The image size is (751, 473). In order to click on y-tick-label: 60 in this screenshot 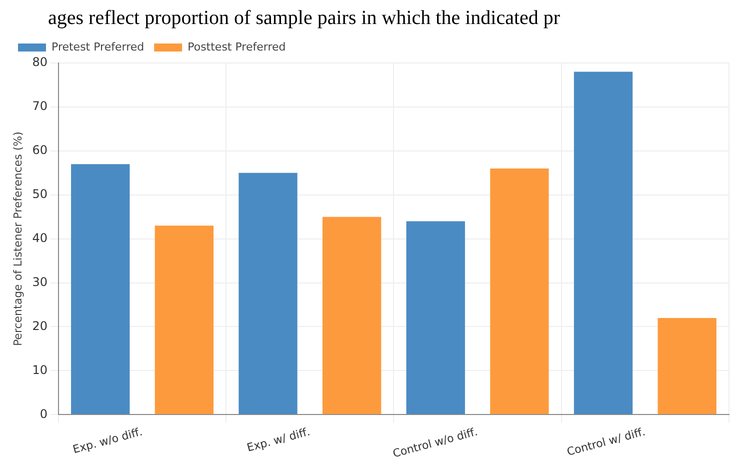, I will do `click(40, 150)`.